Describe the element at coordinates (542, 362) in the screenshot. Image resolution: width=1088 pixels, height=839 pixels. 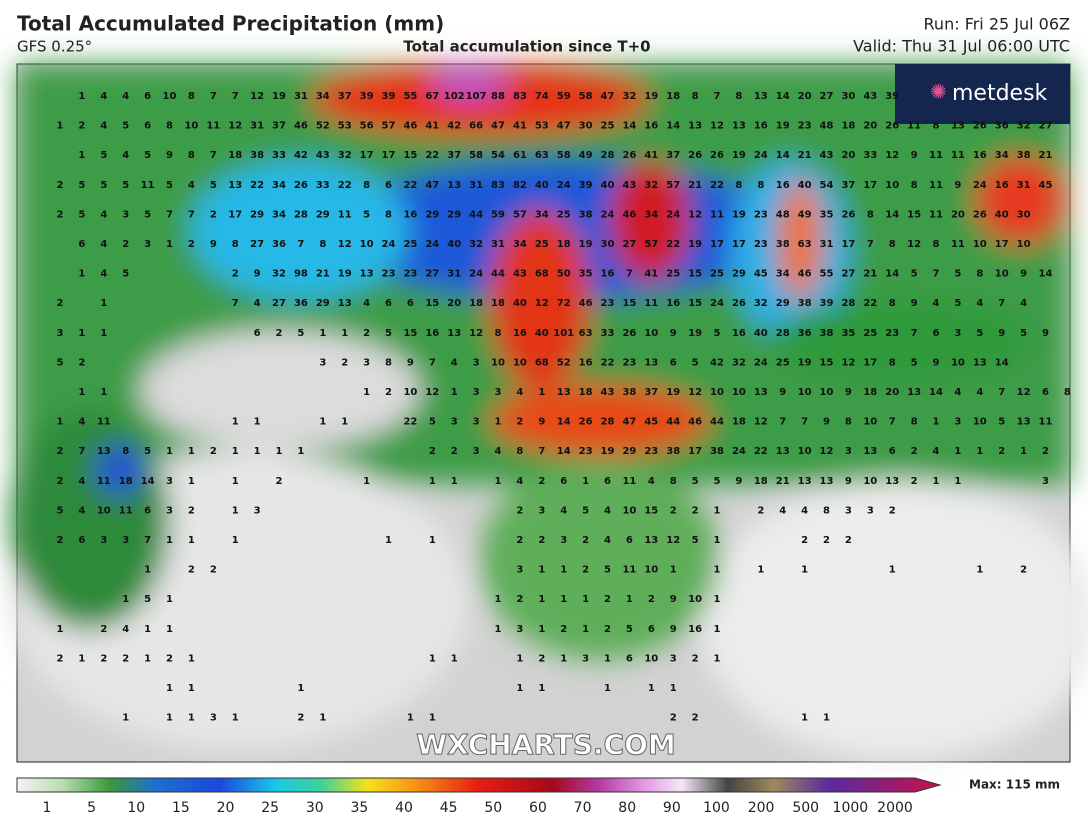
I see `value-label: 68` at that location.